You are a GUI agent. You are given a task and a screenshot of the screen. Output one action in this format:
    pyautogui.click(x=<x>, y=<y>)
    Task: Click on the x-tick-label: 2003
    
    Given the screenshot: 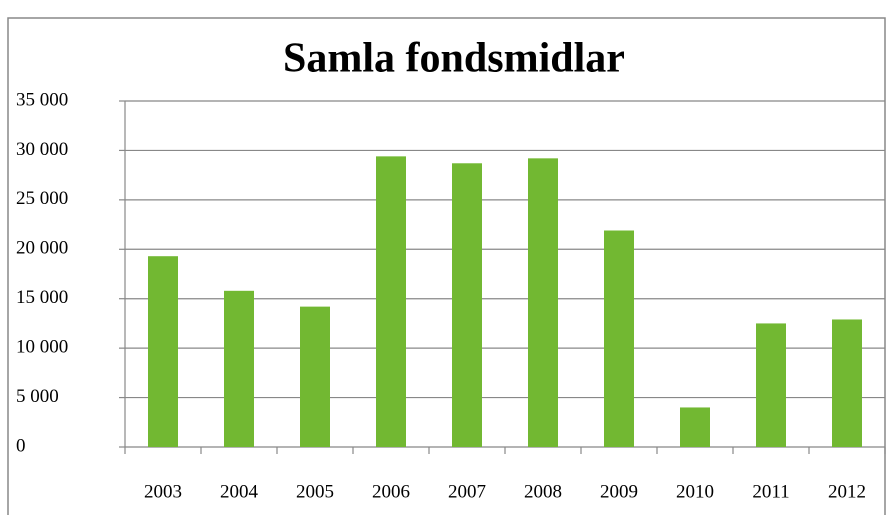 What is the action you would take?
    pyautogui.click(x=163, y=491)
    